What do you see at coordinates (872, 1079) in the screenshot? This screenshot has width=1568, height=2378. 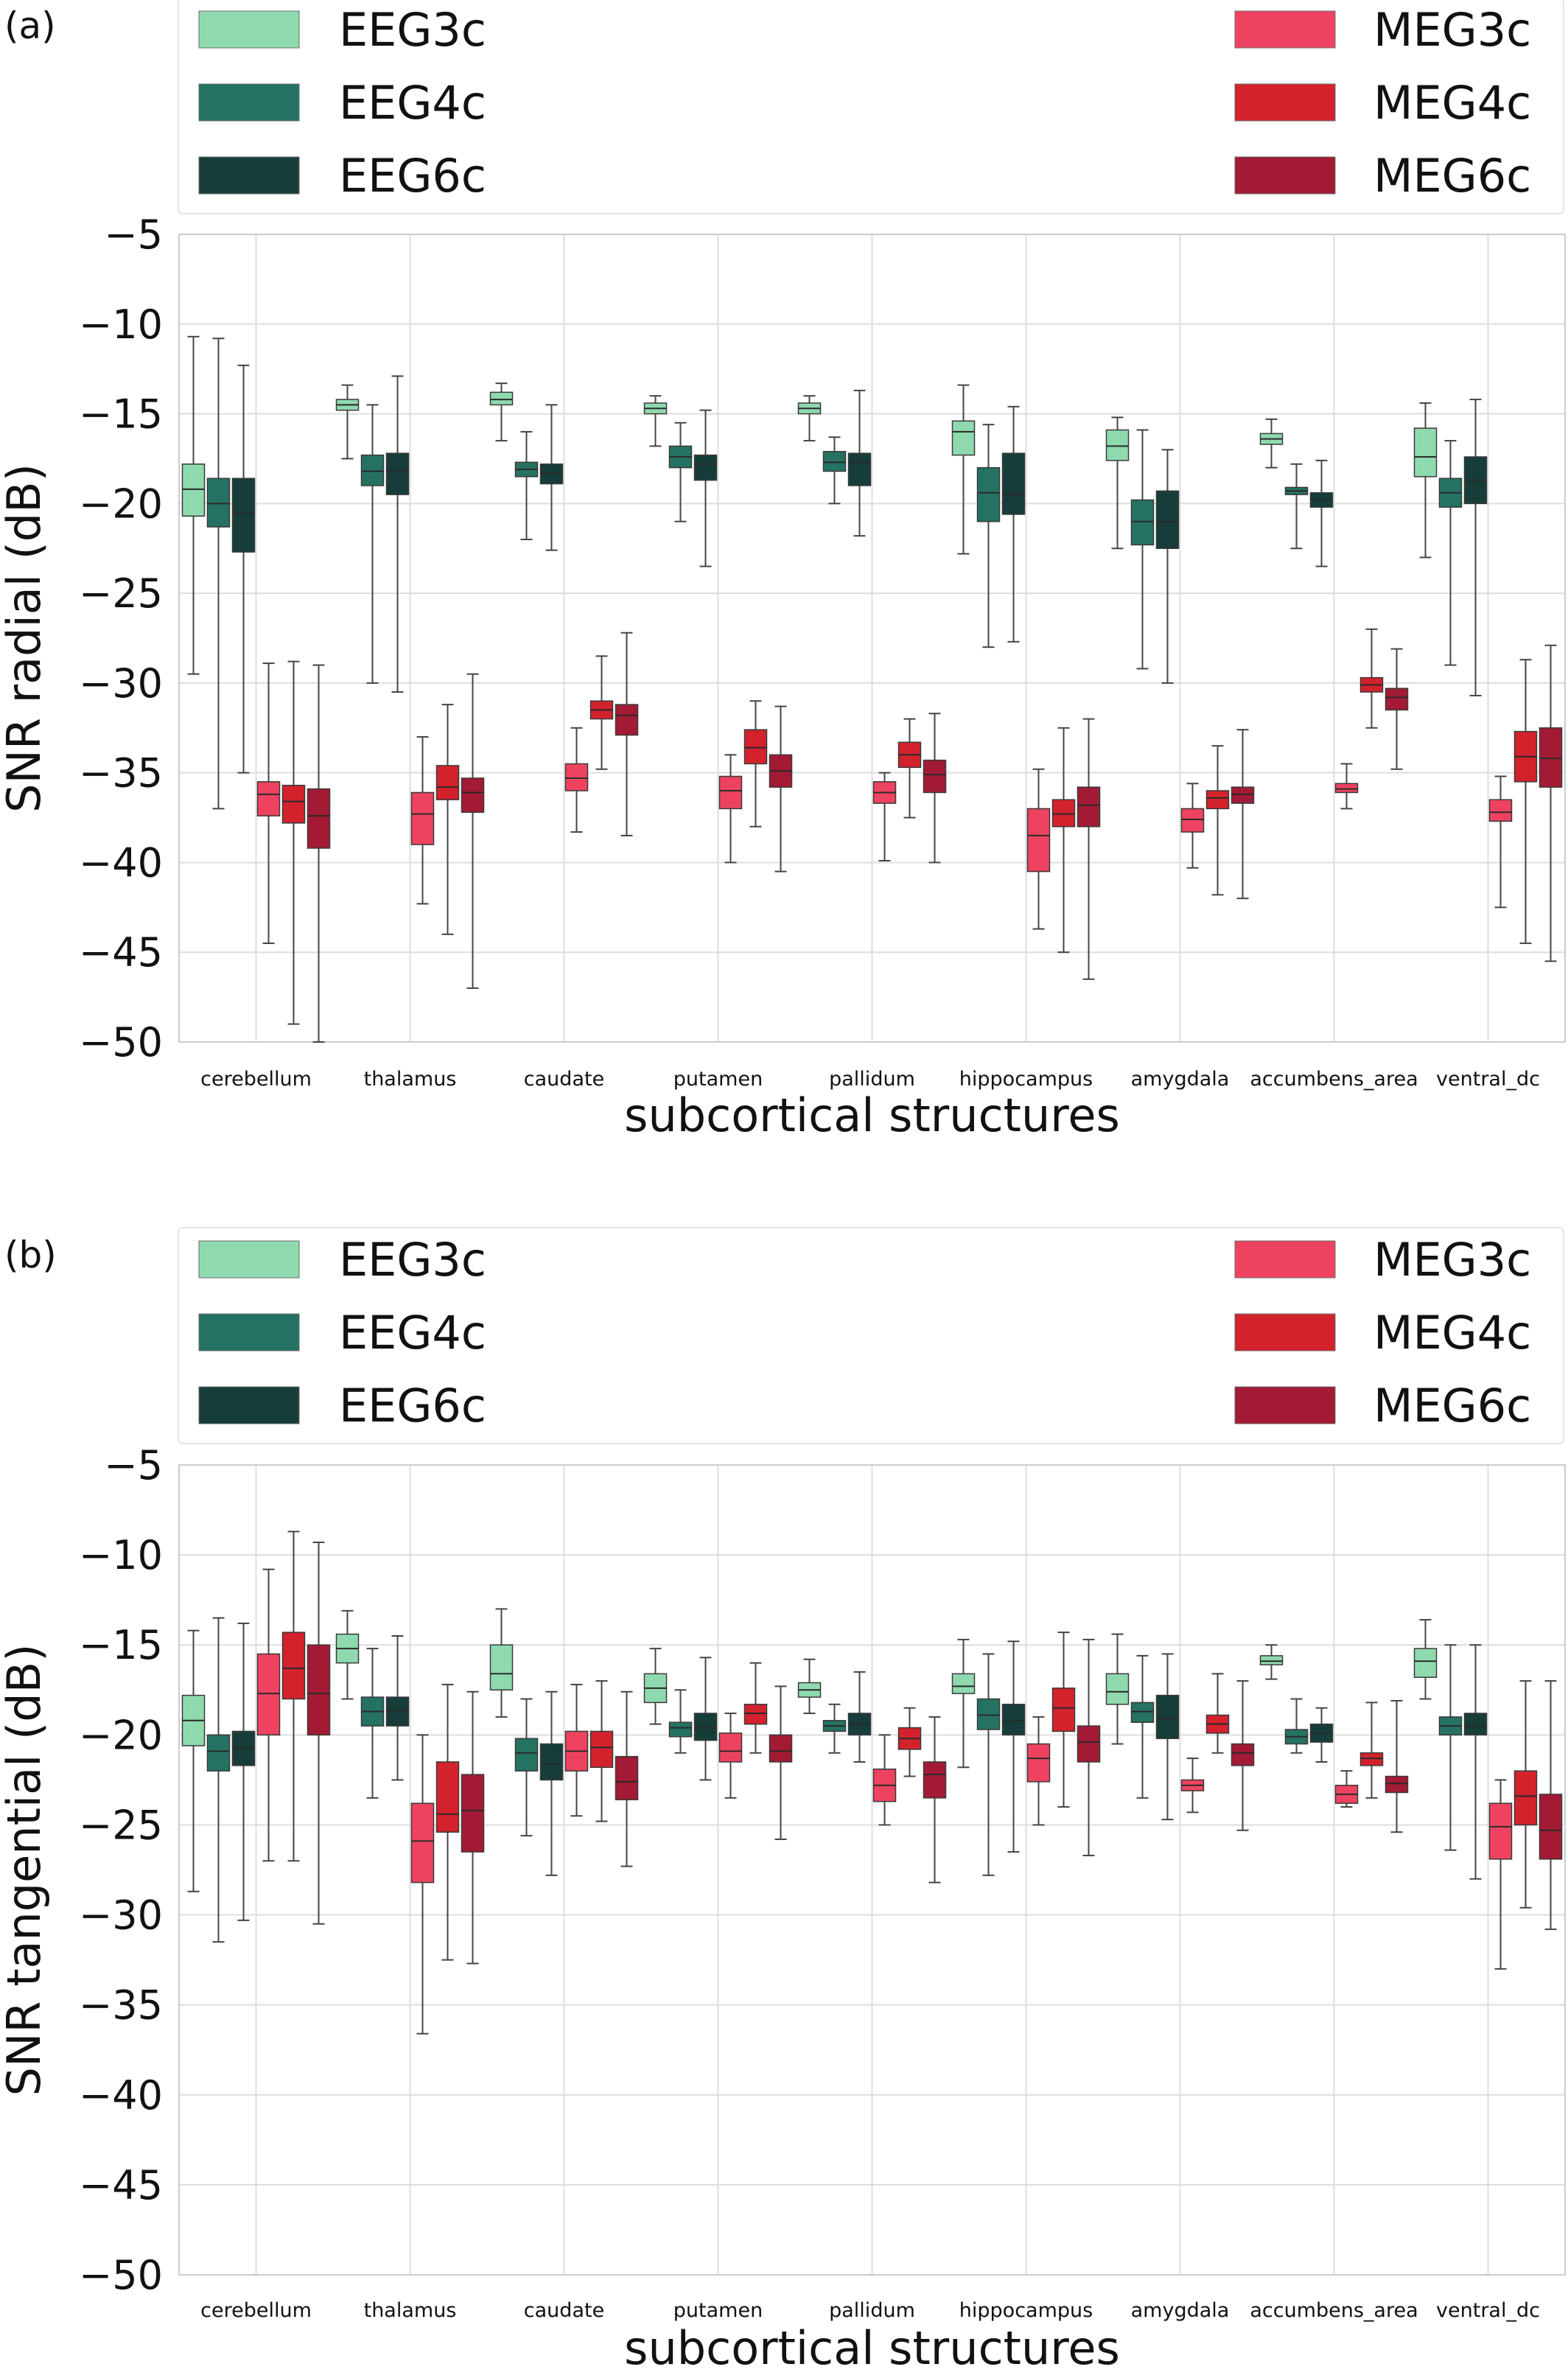 I see `x-tick-label-pallidum: pallidum` at bounding box center [872, 1079].